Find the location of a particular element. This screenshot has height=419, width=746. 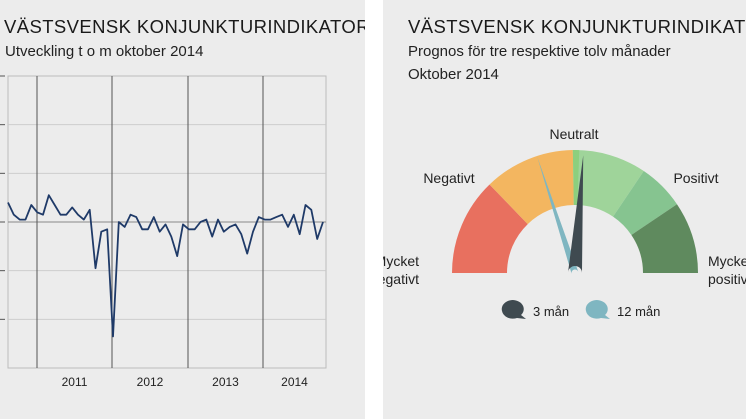

left-chart-subtitle: Utveckling t o m oktober 2014 is located at coordinates (104, 51).